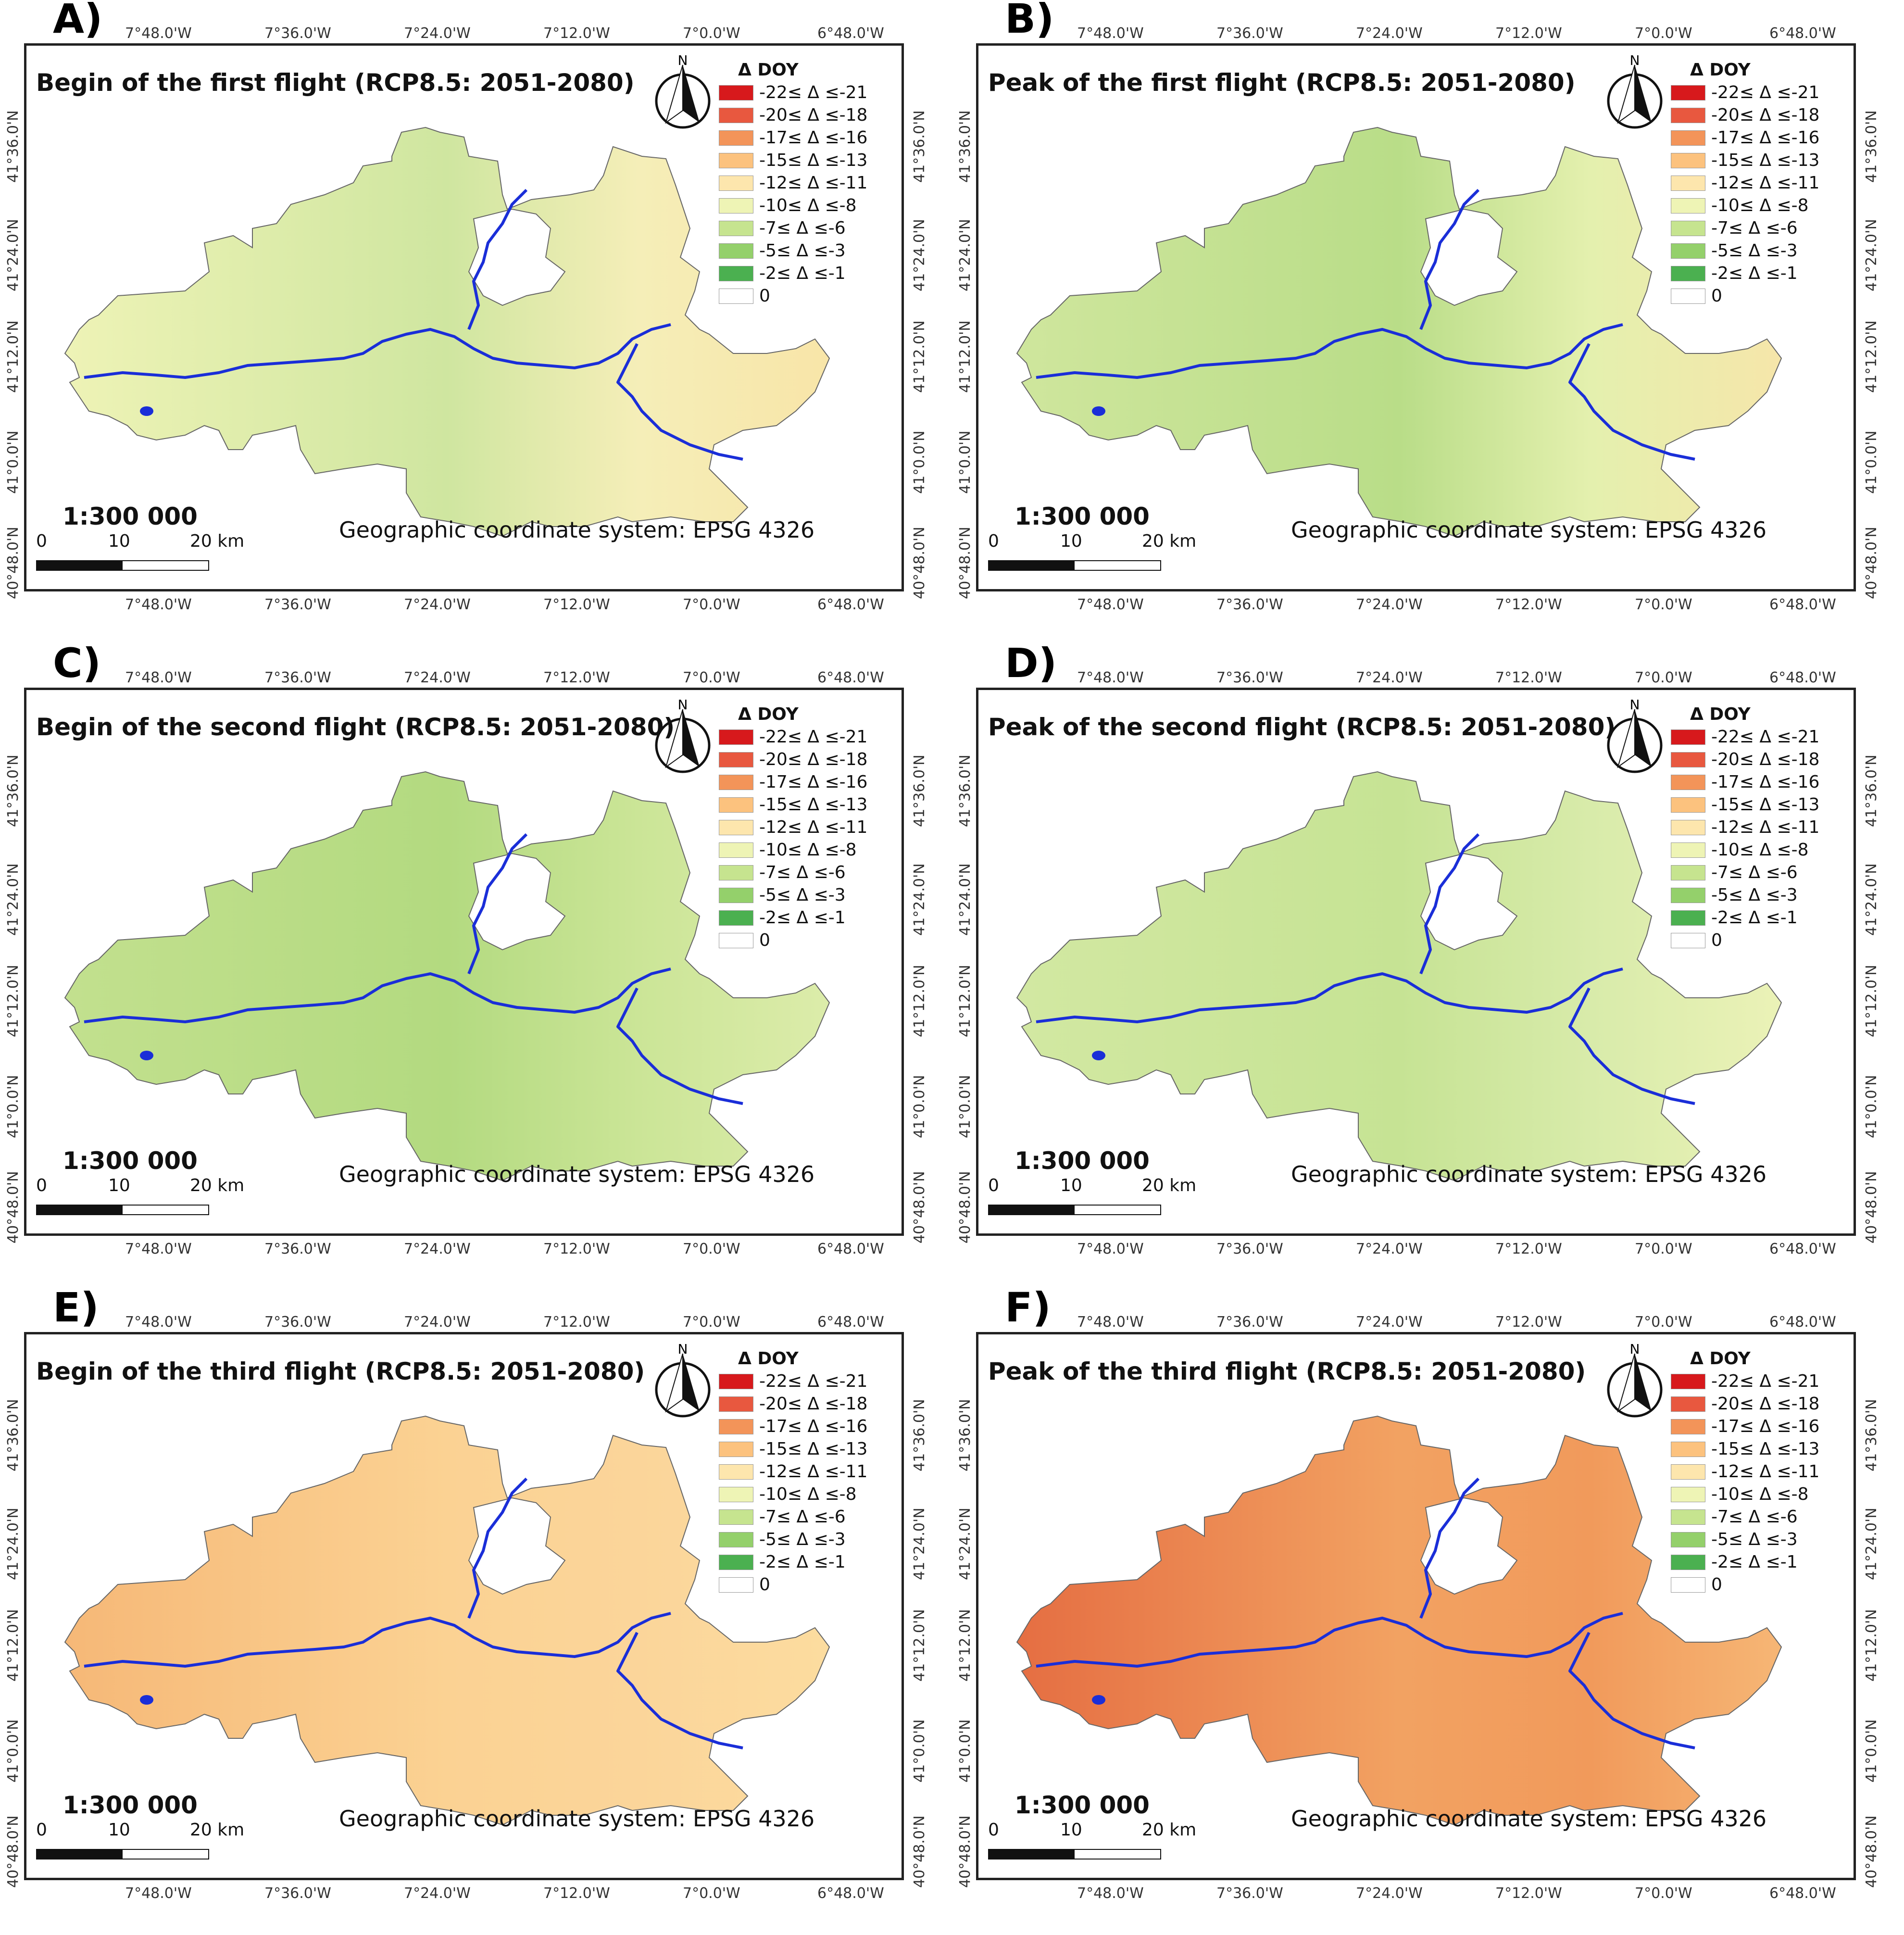  I want to click on legend-label: -15≤ Δ ≤-13, so click(813, 1449).